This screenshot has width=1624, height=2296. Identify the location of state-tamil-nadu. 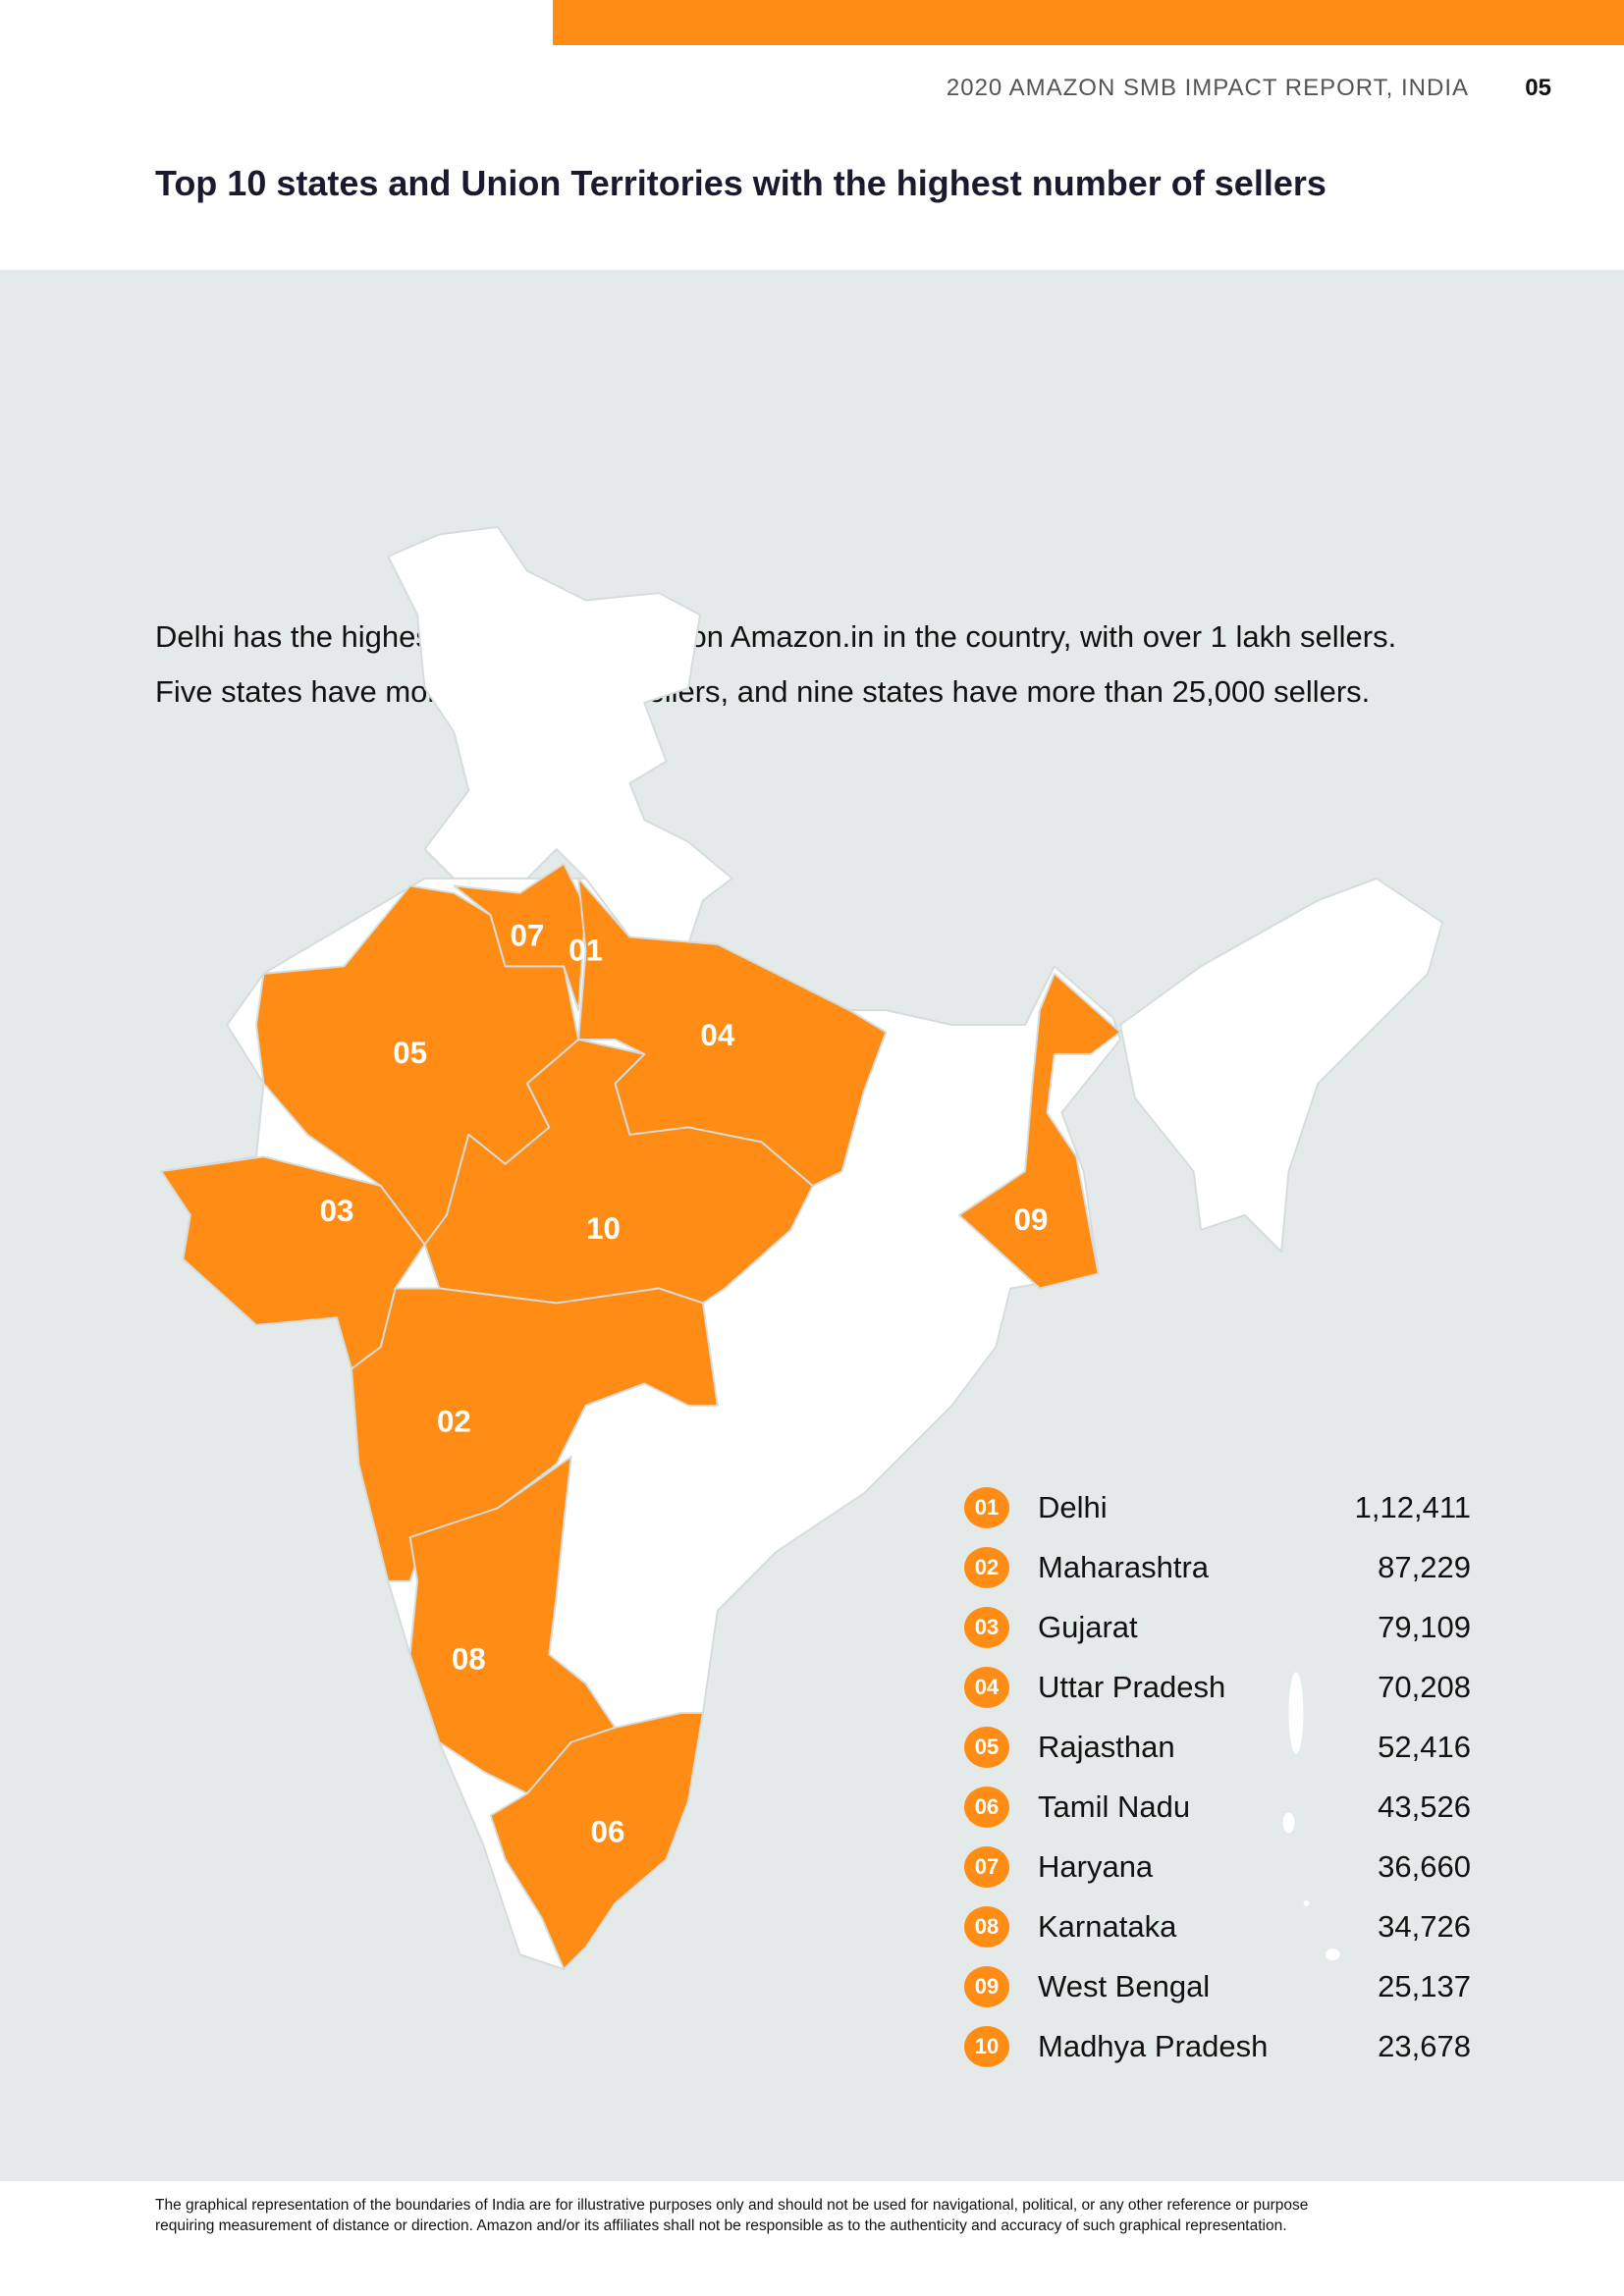
(596, 1842).